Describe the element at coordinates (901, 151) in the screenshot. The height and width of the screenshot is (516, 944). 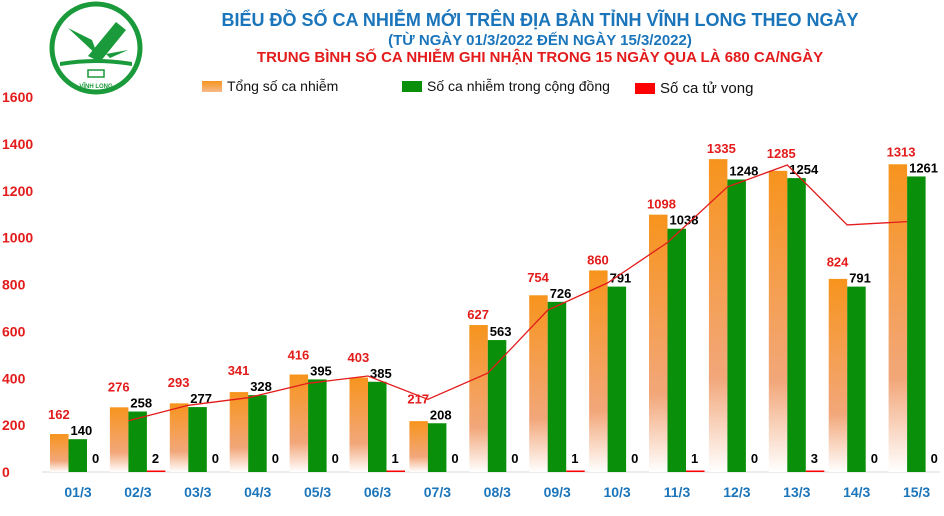
I see `data-label: 1313` at that location.